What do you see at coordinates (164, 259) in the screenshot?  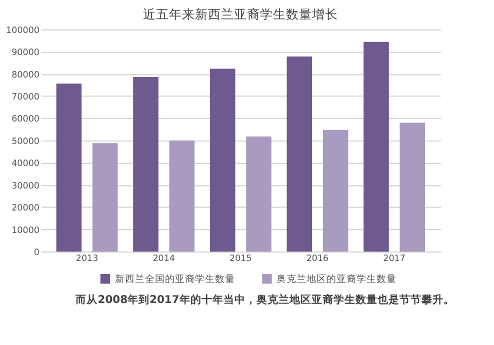 I see `x-tick-label: 2014` at bounding box center [164, 259].